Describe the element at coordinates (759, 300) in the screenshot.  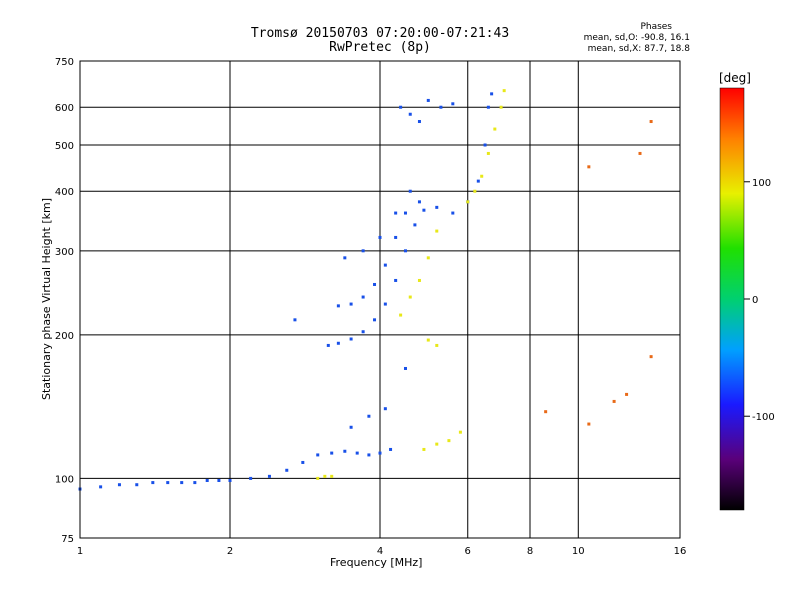
I see `colorbar-ticks: 100 0 -100` at that location.